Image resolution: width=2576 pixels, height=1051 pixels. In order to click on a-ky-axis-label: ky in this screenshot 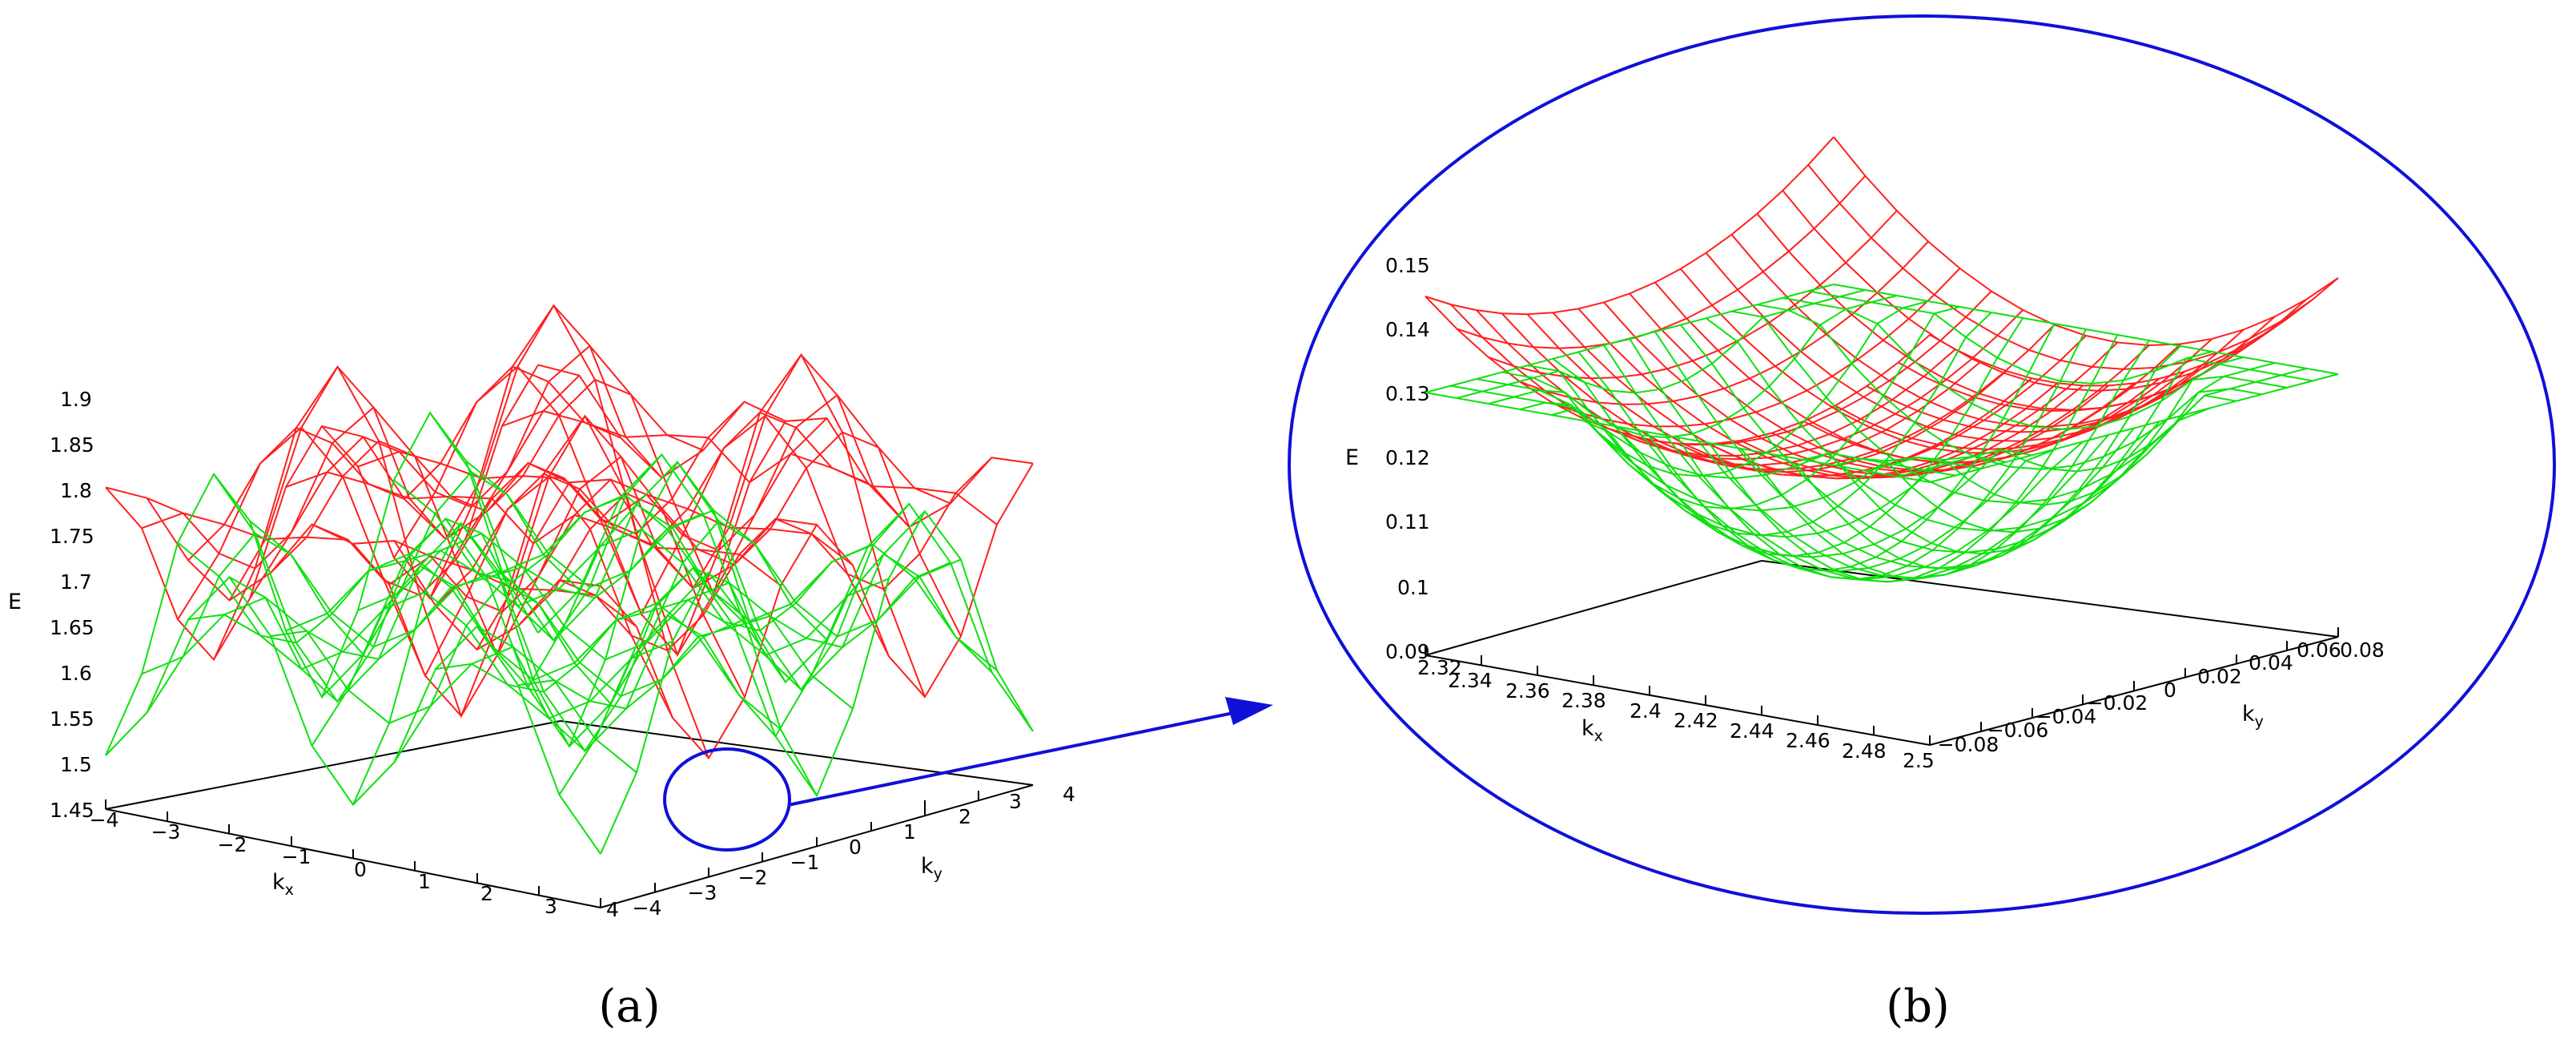, I will do `click(931, 868)`.